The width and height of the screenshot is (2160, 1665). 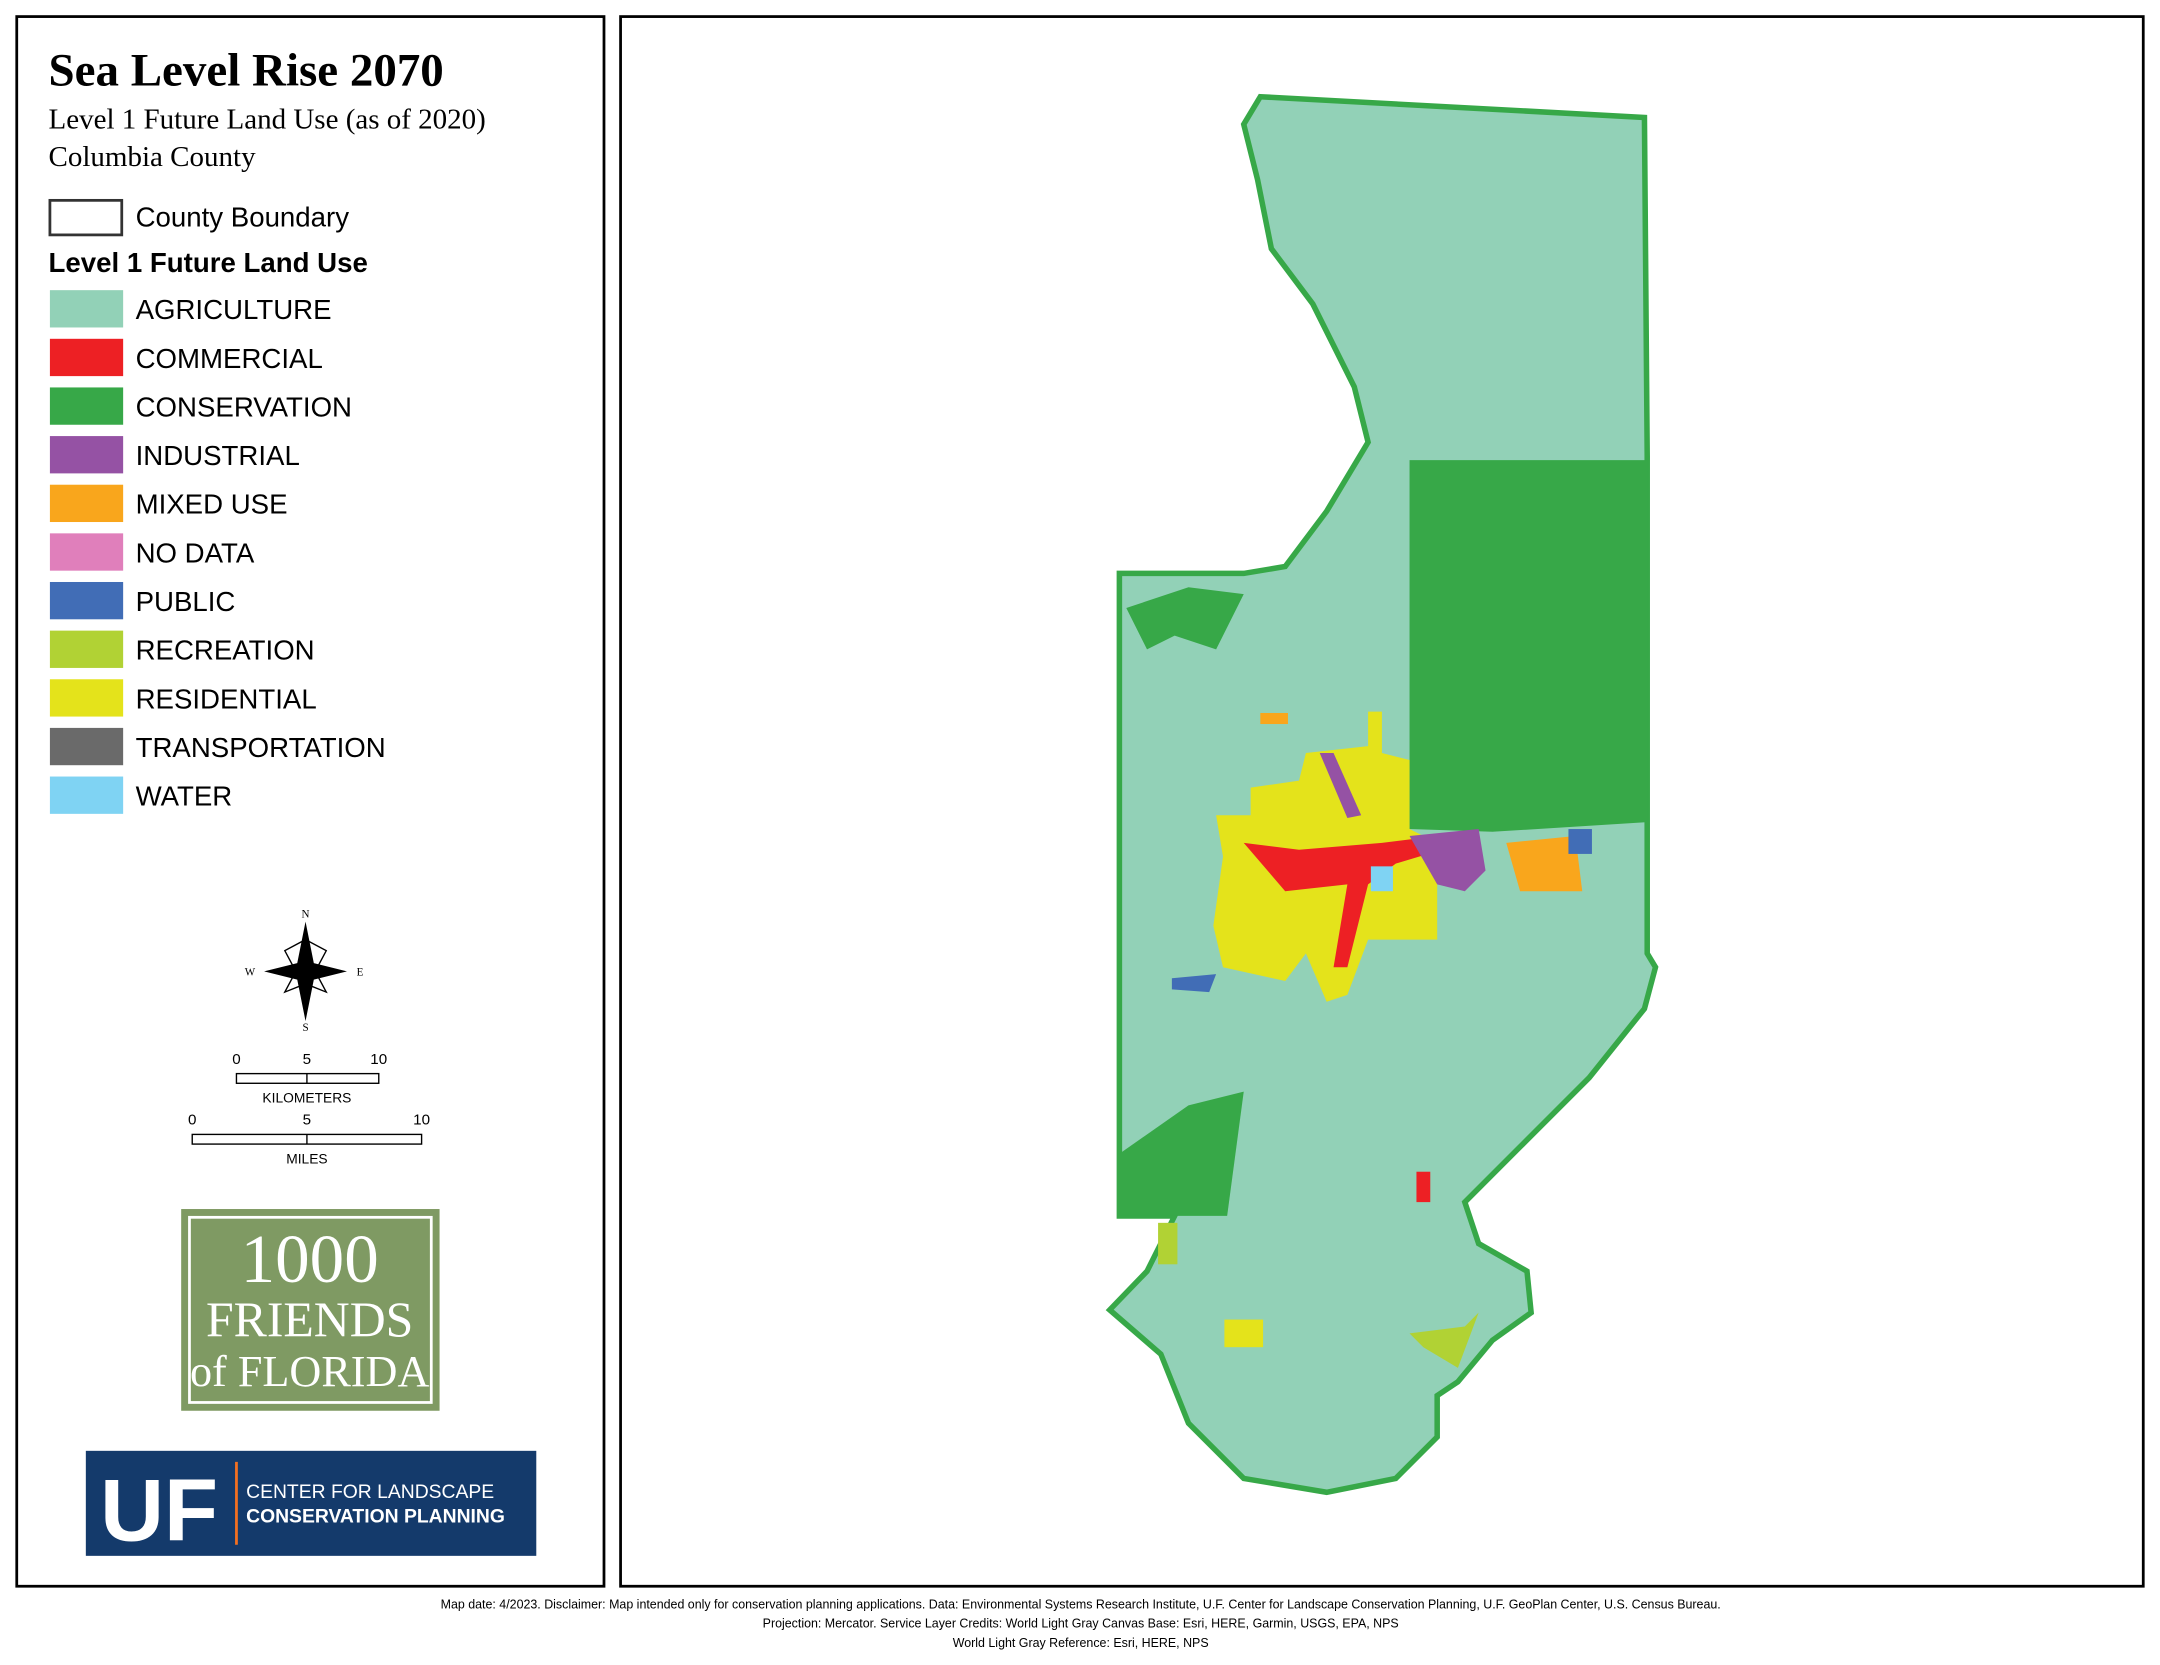 What do you see at coordinates (250, 973) in the screenshot?
I see `compass-w: W` at bounding box center [250, 973].